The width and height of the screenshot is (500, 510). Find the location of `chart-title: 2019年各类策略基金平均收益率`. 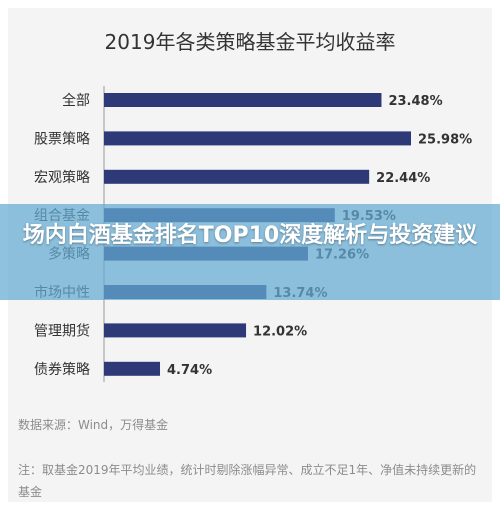

chart-title: 2019年各类策略基金平均收益率 is located at coordinates (250, 42).